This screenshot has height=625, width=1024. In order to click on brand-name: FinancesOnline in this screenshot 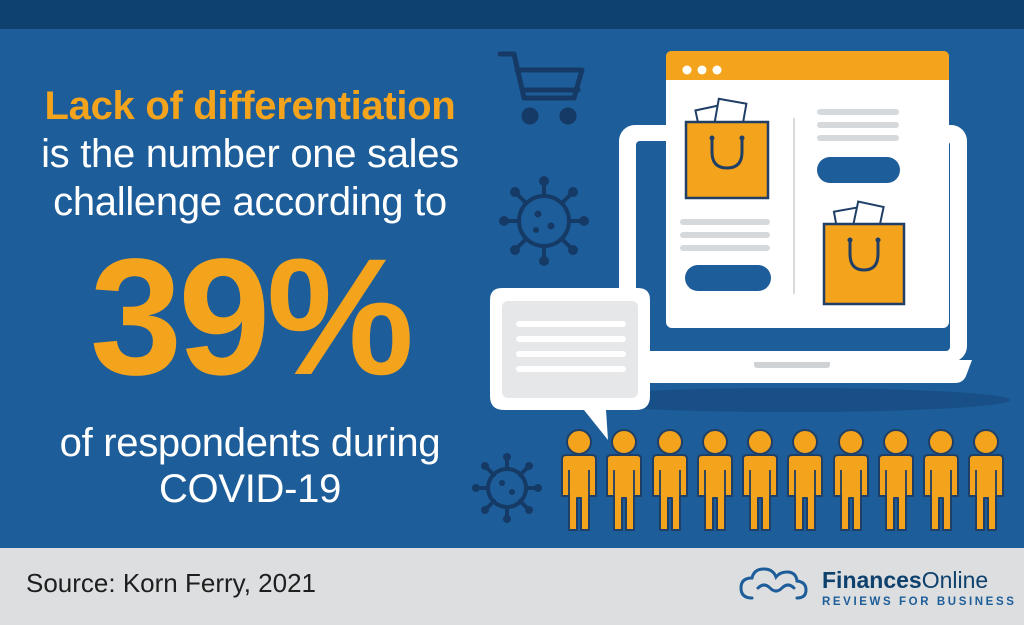, I will do `click(905, 580)`.